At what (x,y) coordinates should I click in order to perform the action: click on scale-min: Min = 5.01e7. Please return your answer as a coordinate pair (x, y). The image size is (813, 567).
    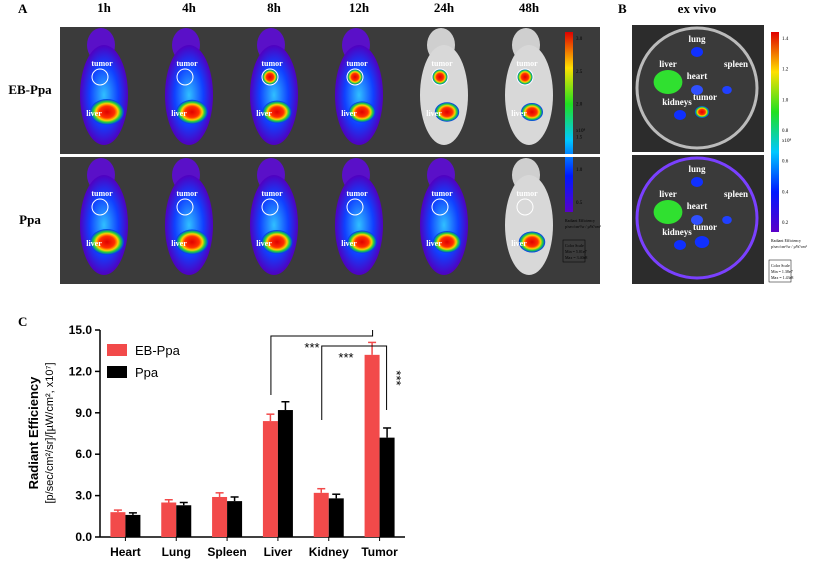
    Looking at the image, I should click on (576, 251).